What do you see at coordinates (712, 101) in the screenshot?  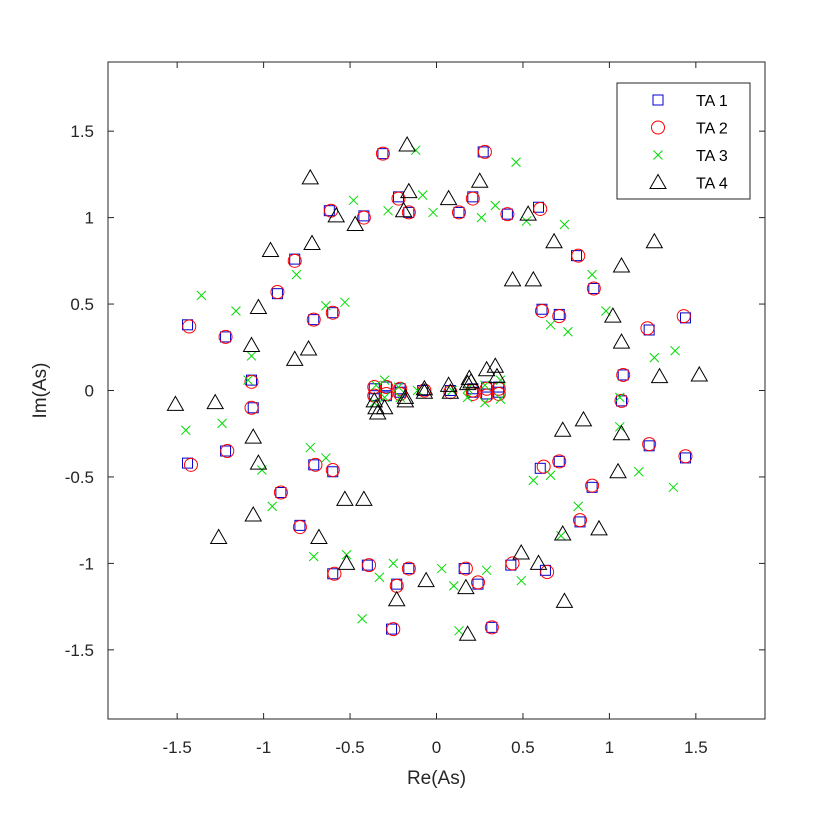 I see `legend-label: TA 1` at bounding box center [712, 101].